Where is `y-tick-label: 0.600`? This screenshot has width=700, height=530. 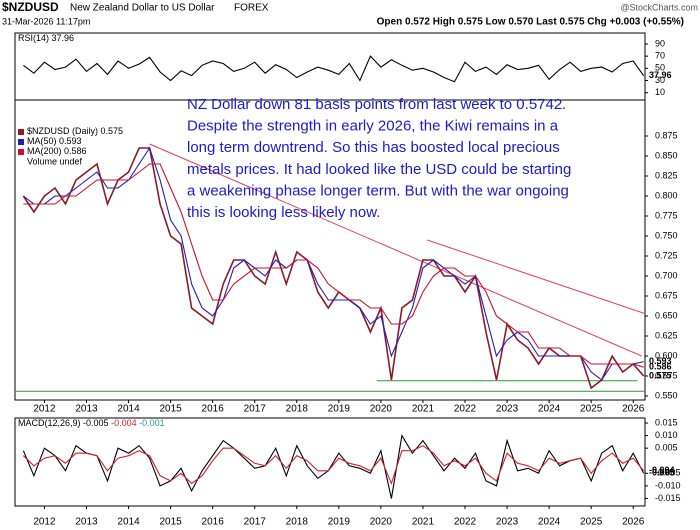 y-tick-label: 0.600 is located at coordinates (666, 355).